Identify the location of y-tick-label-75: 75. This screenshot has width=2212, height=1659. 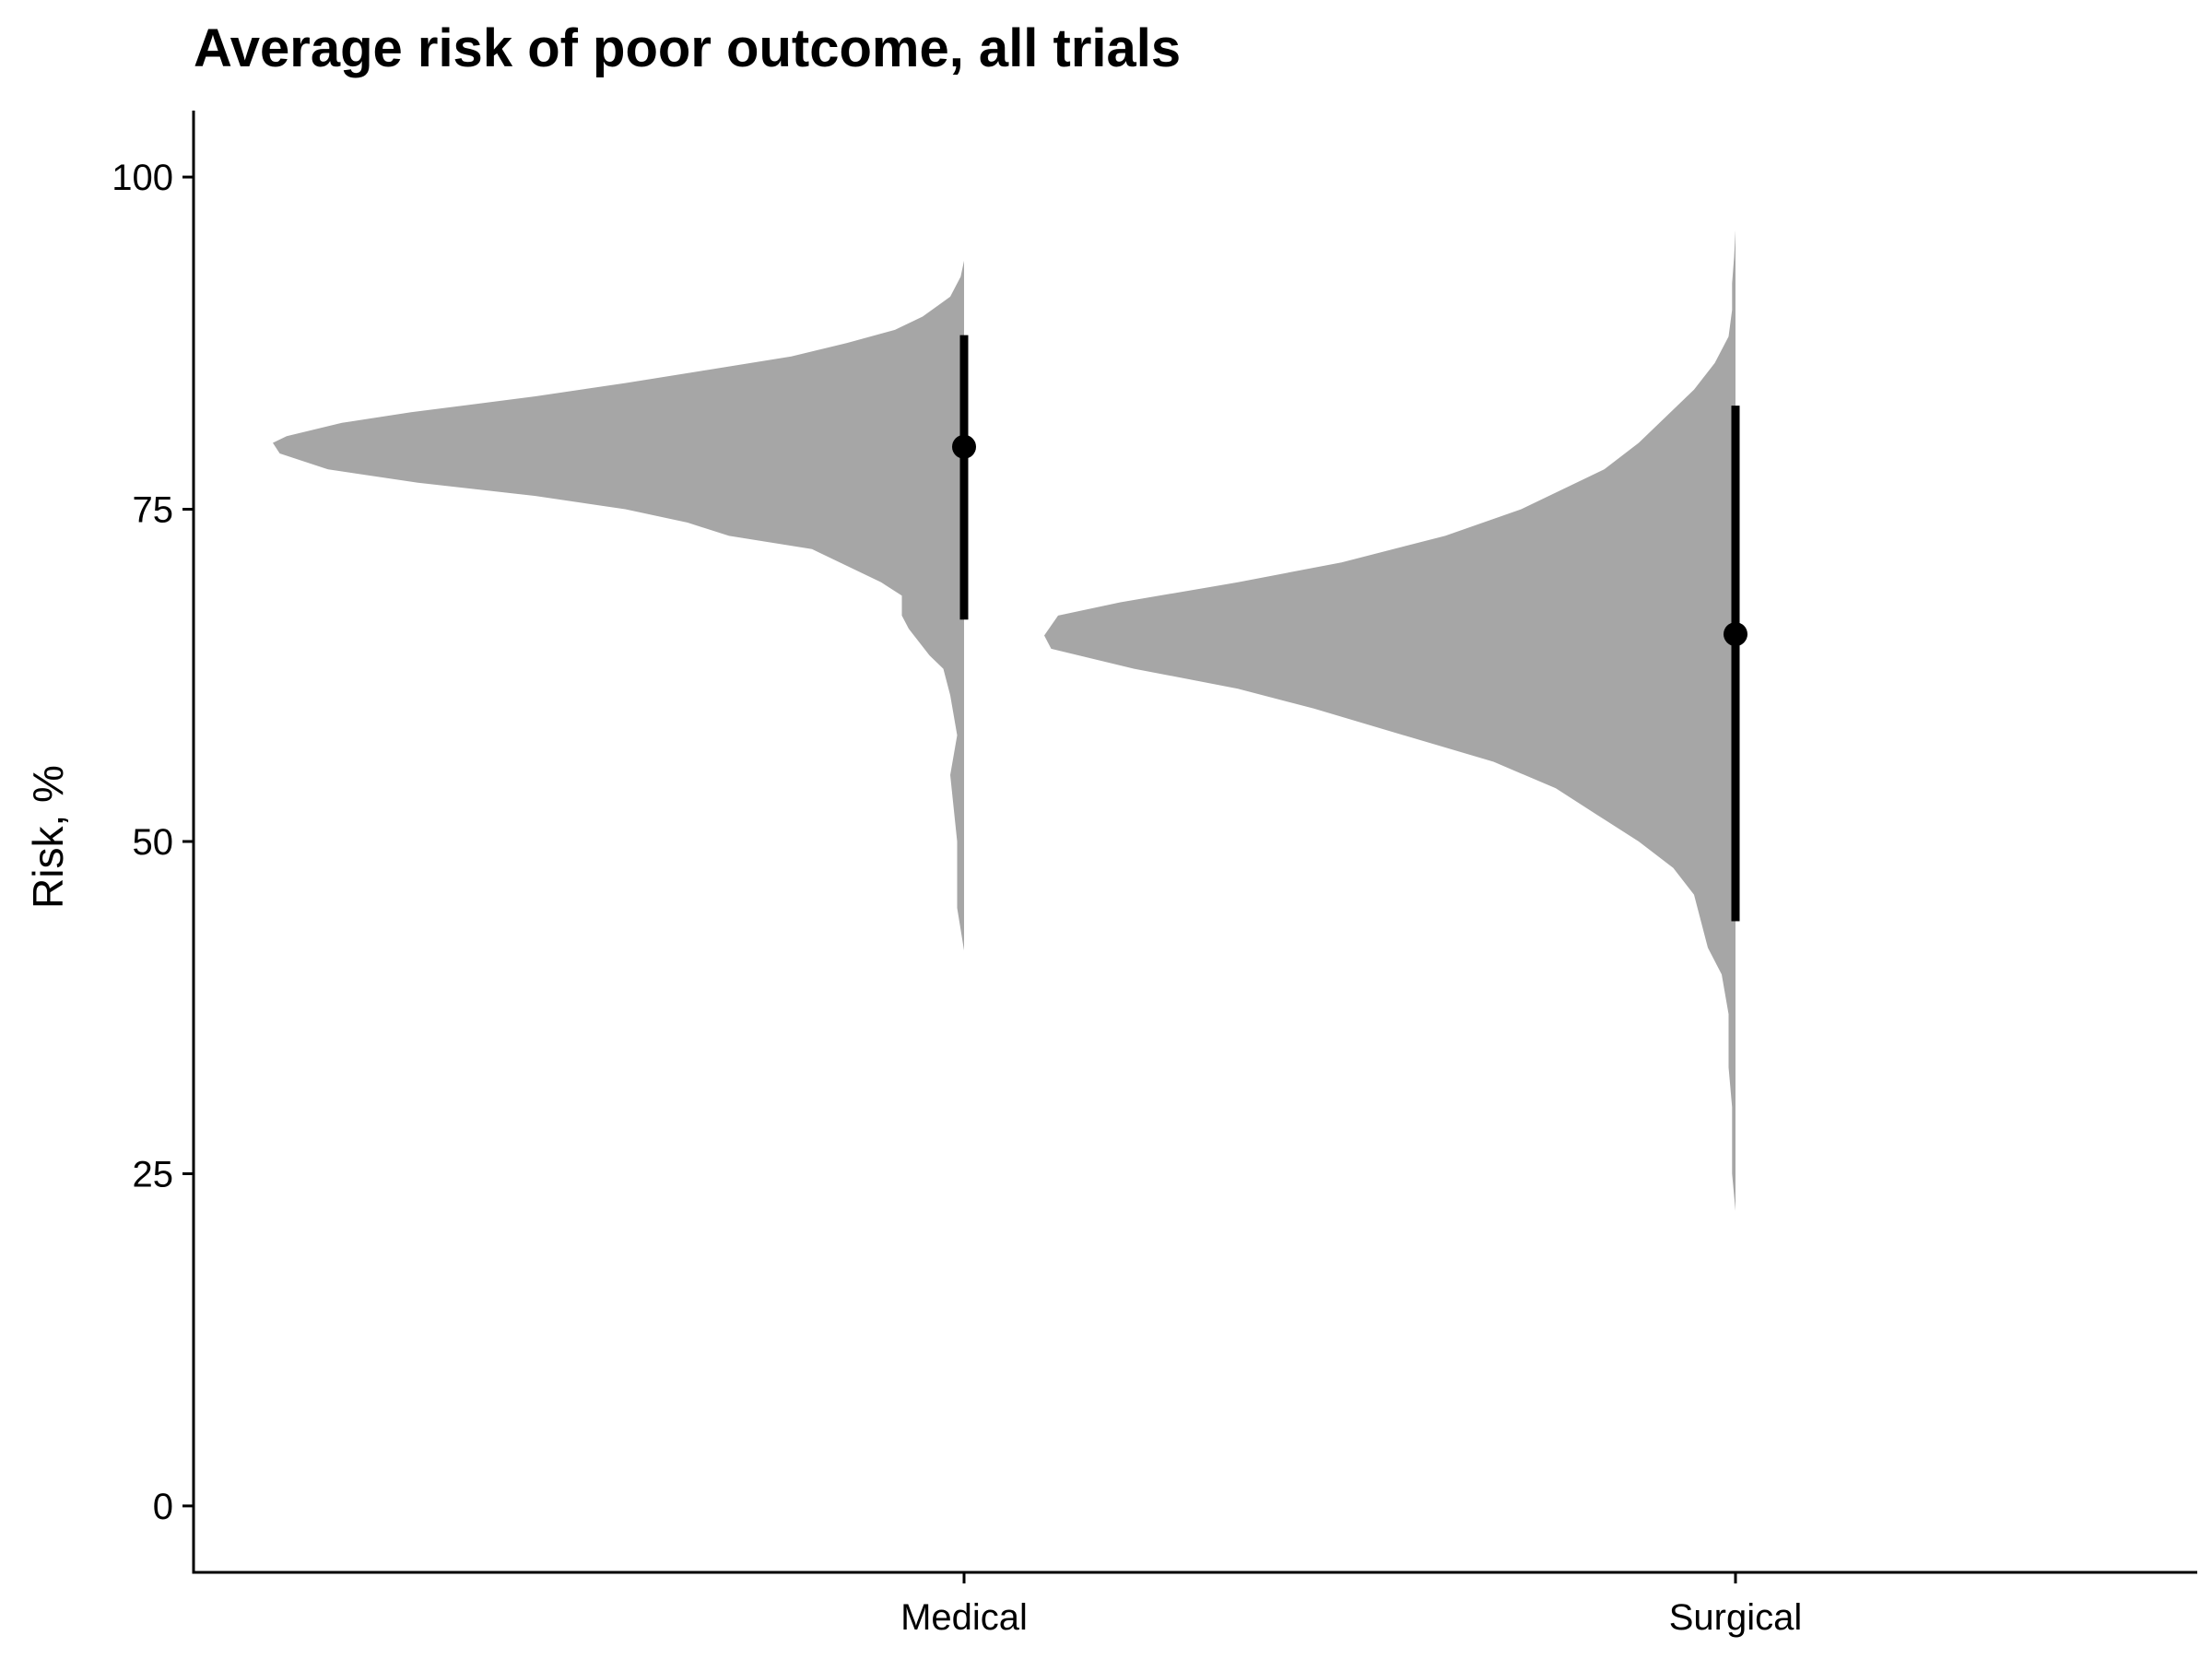
(153, 510).